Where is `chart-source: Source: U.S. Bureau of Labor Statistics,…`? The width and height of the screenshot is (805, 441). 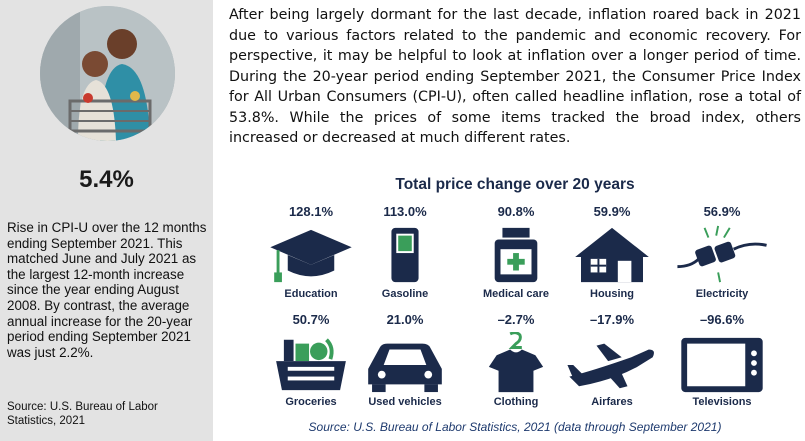 chart-source: Source: U.S. Bureau of Labor Statistics,… is located at coordinates (515, 427).